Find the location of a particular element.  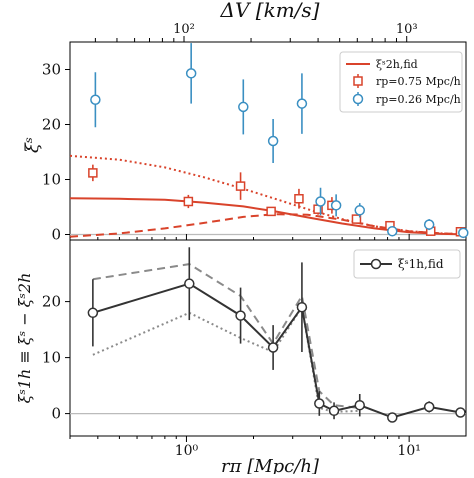

bottom-x-axis-label: rπ [Mpc/h] is located at coordinates (270, 465).